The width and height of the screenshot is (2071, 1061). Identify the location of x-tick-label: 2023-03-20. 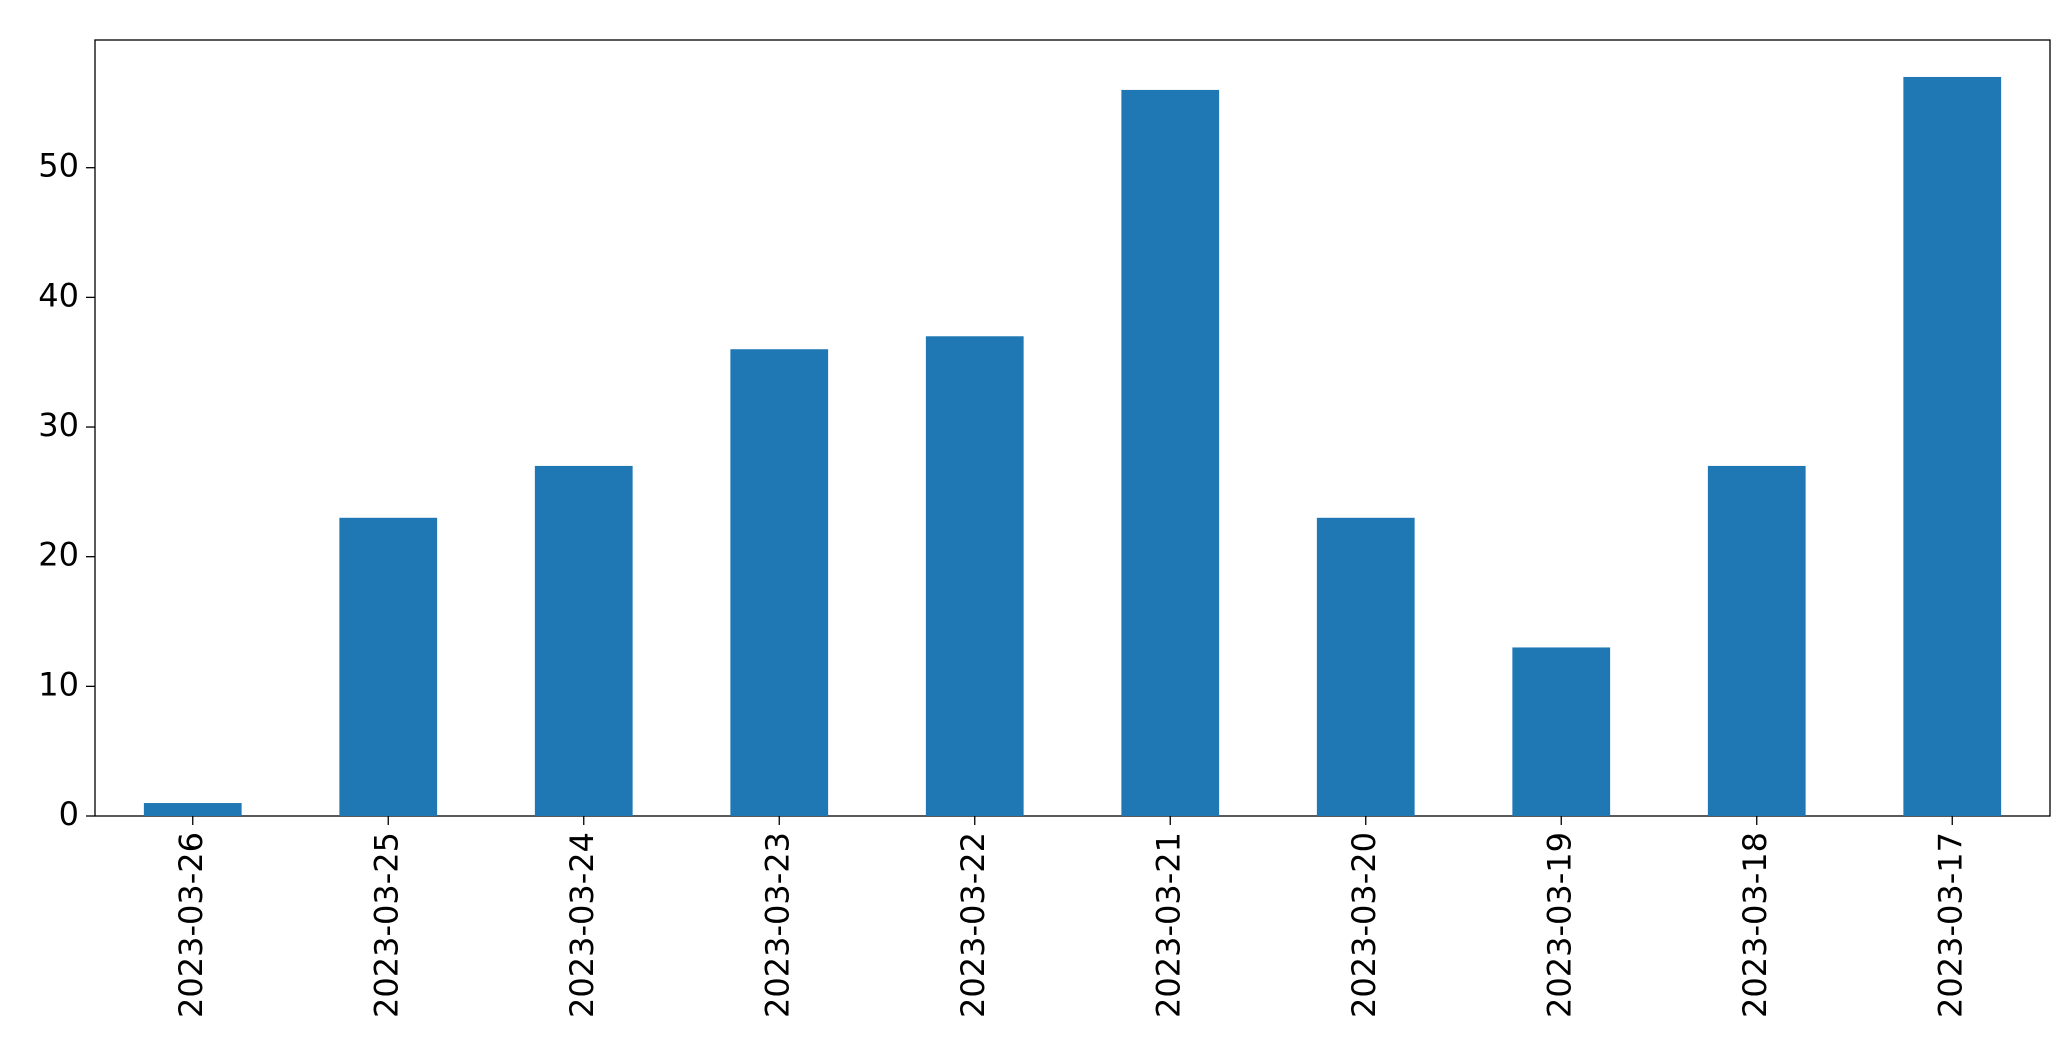
(1364, 925).